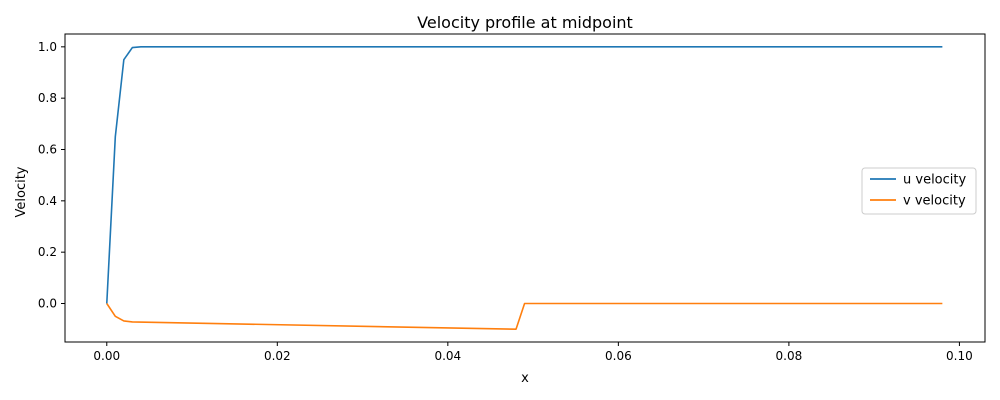 This screenshot has width=1000, height=400. Describe the element at coordinates (47, 150) in the screenshot. I see `y-tick-label: 0.6` at that location.